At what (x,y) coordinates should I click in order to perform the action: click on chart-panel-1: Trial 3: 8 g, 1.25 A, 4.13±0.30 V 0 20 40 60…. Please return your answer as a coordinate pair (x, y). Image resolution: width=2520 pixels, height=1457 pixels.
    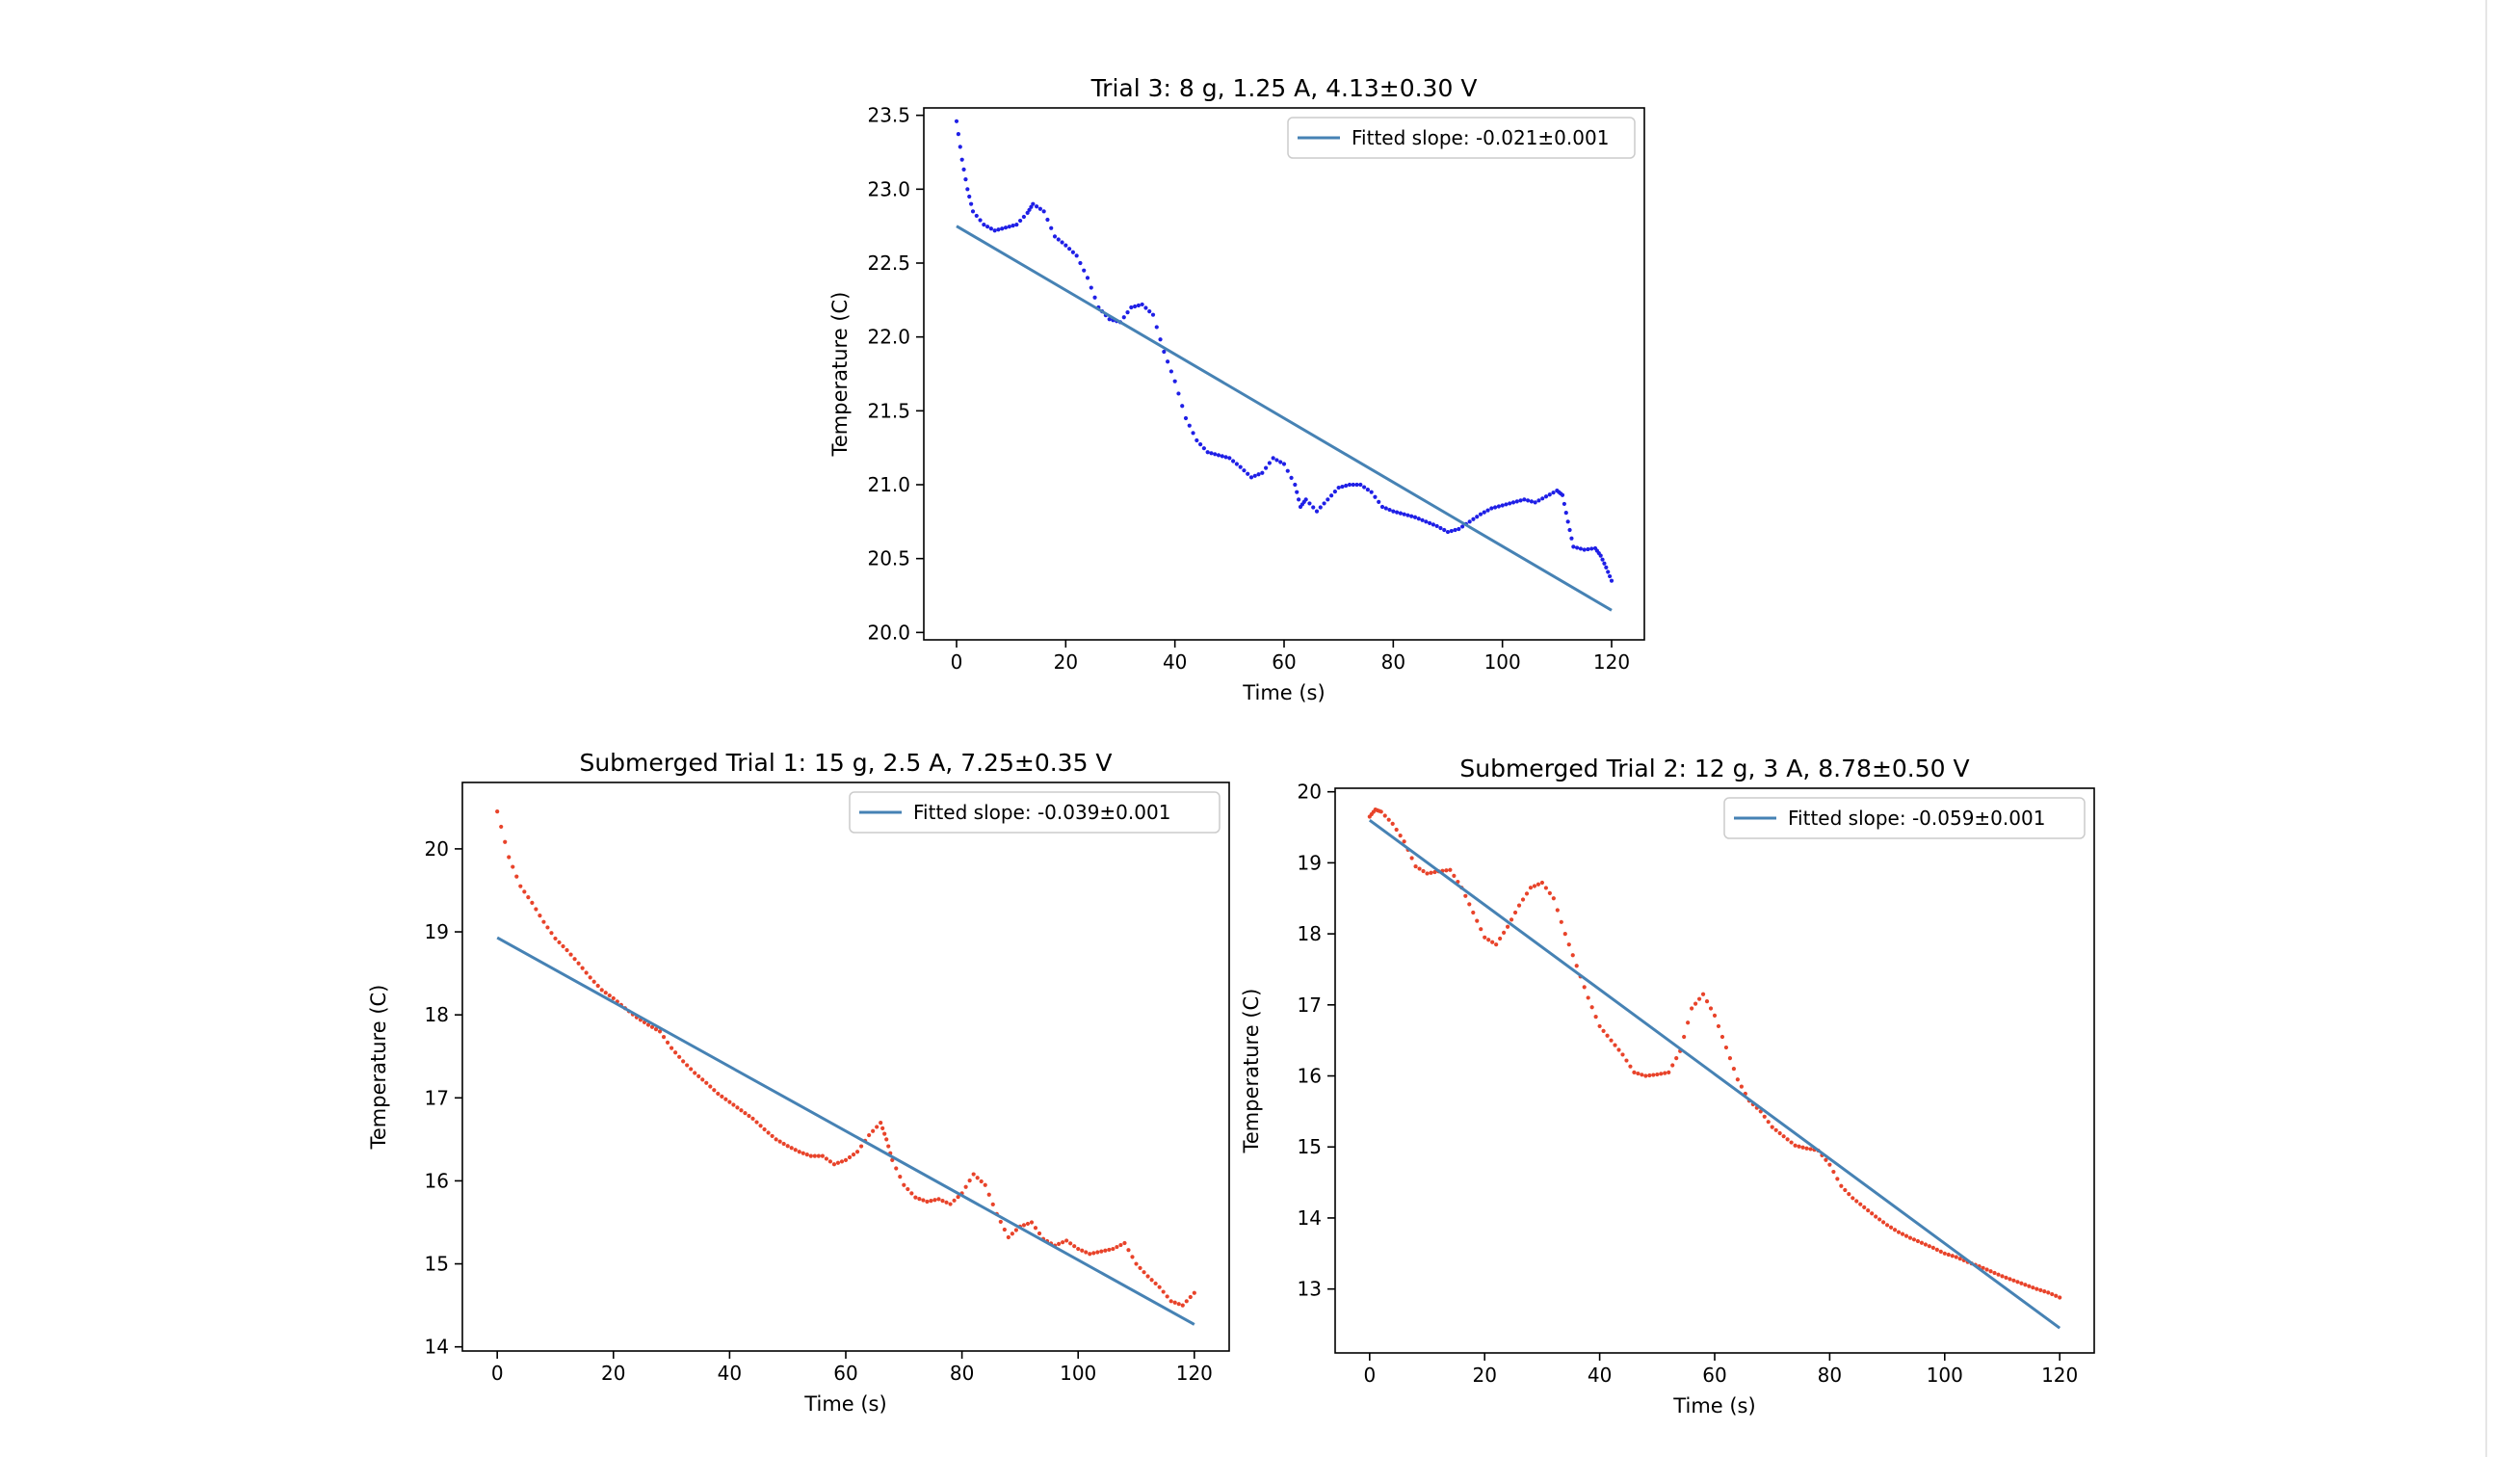
    Looking at the image, I should click on (1236, 389).